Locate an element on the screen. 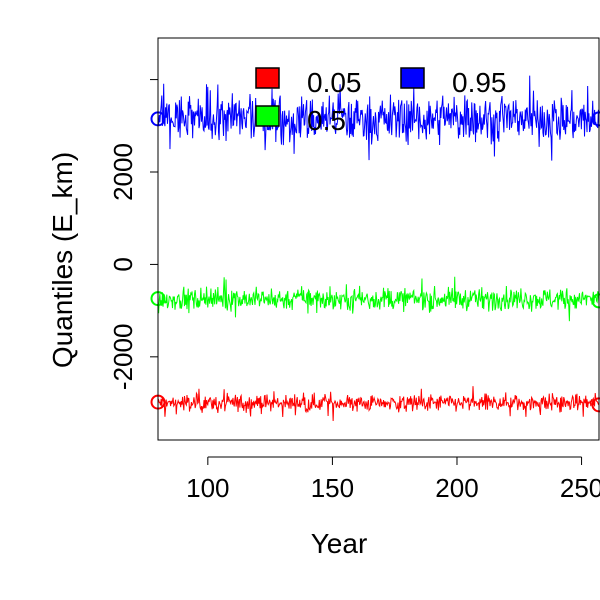  legend-item-0-05: 0.05 is located at coordinates (308, 82).